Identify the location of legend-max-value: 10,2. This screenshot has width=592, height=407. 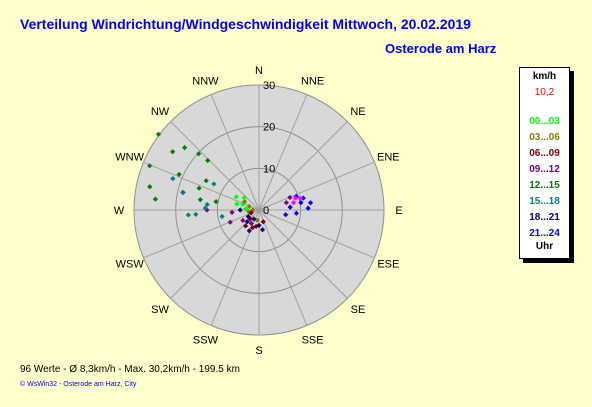
(544, 92).